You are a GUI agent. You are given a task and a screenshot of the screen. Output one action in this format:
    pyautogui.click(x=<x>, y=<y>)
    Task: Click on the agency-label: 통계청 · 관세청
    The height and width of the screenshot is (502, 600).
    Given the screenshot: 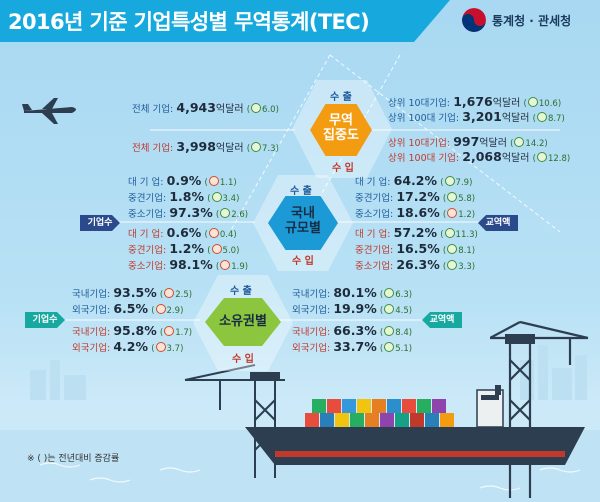 What is the action you would take?
    pyautogui.click(x=532, y=21)
    